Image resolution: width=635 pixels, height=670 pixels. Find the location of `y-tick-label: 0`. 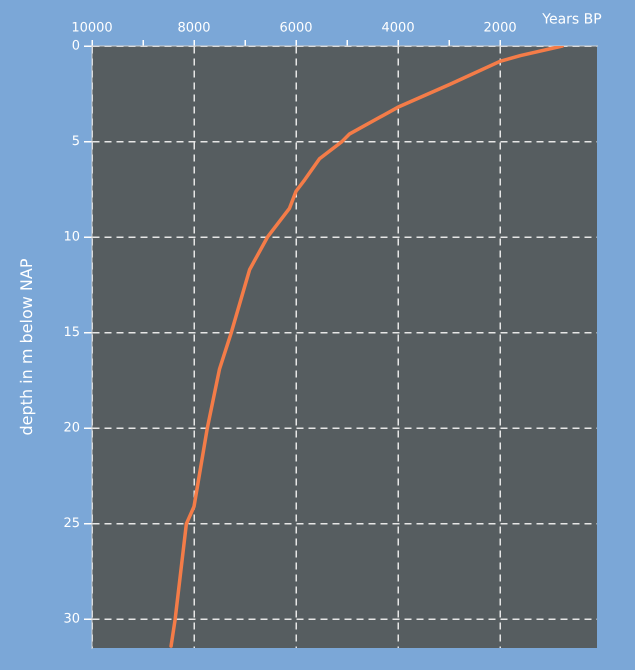

y-tick-label: 0 is located at coordinates (76, 46).